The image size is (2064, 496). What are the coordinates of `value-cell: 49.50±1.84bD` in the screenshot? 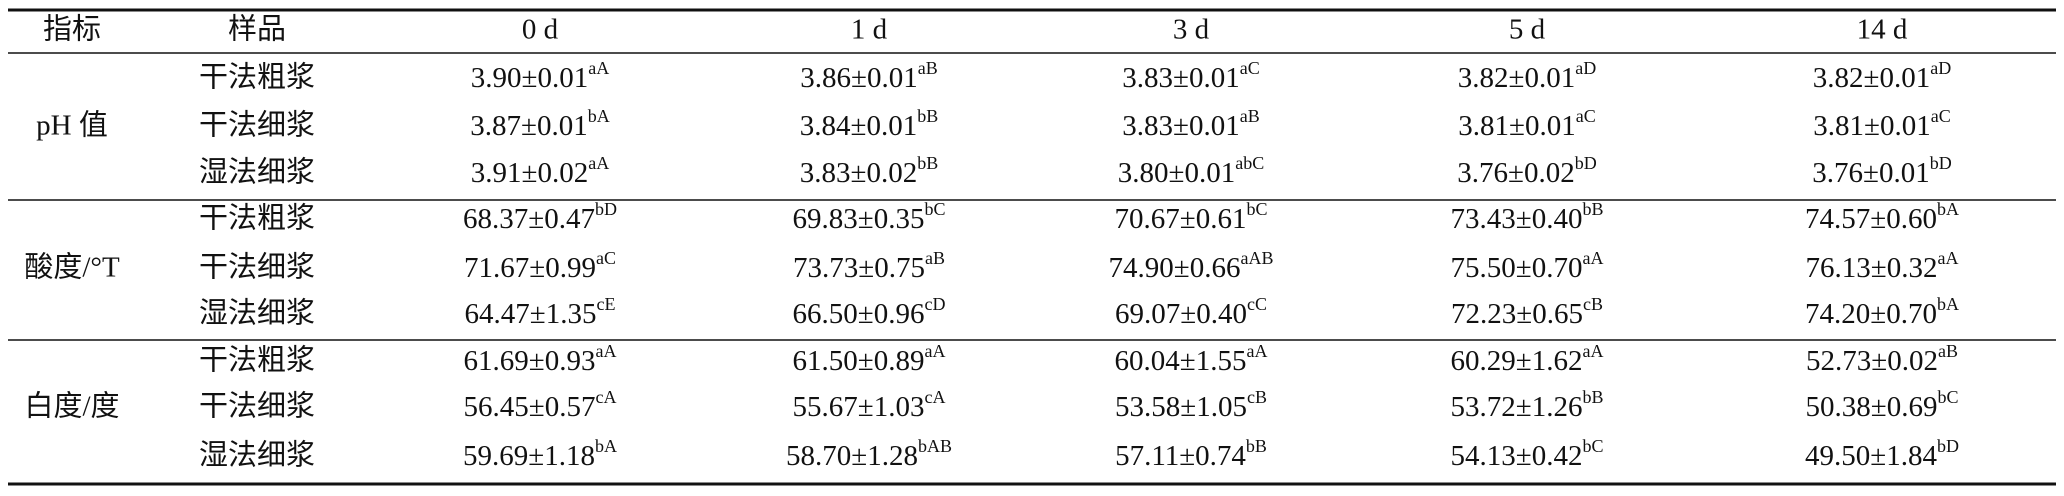 It's located at (1882, 454).